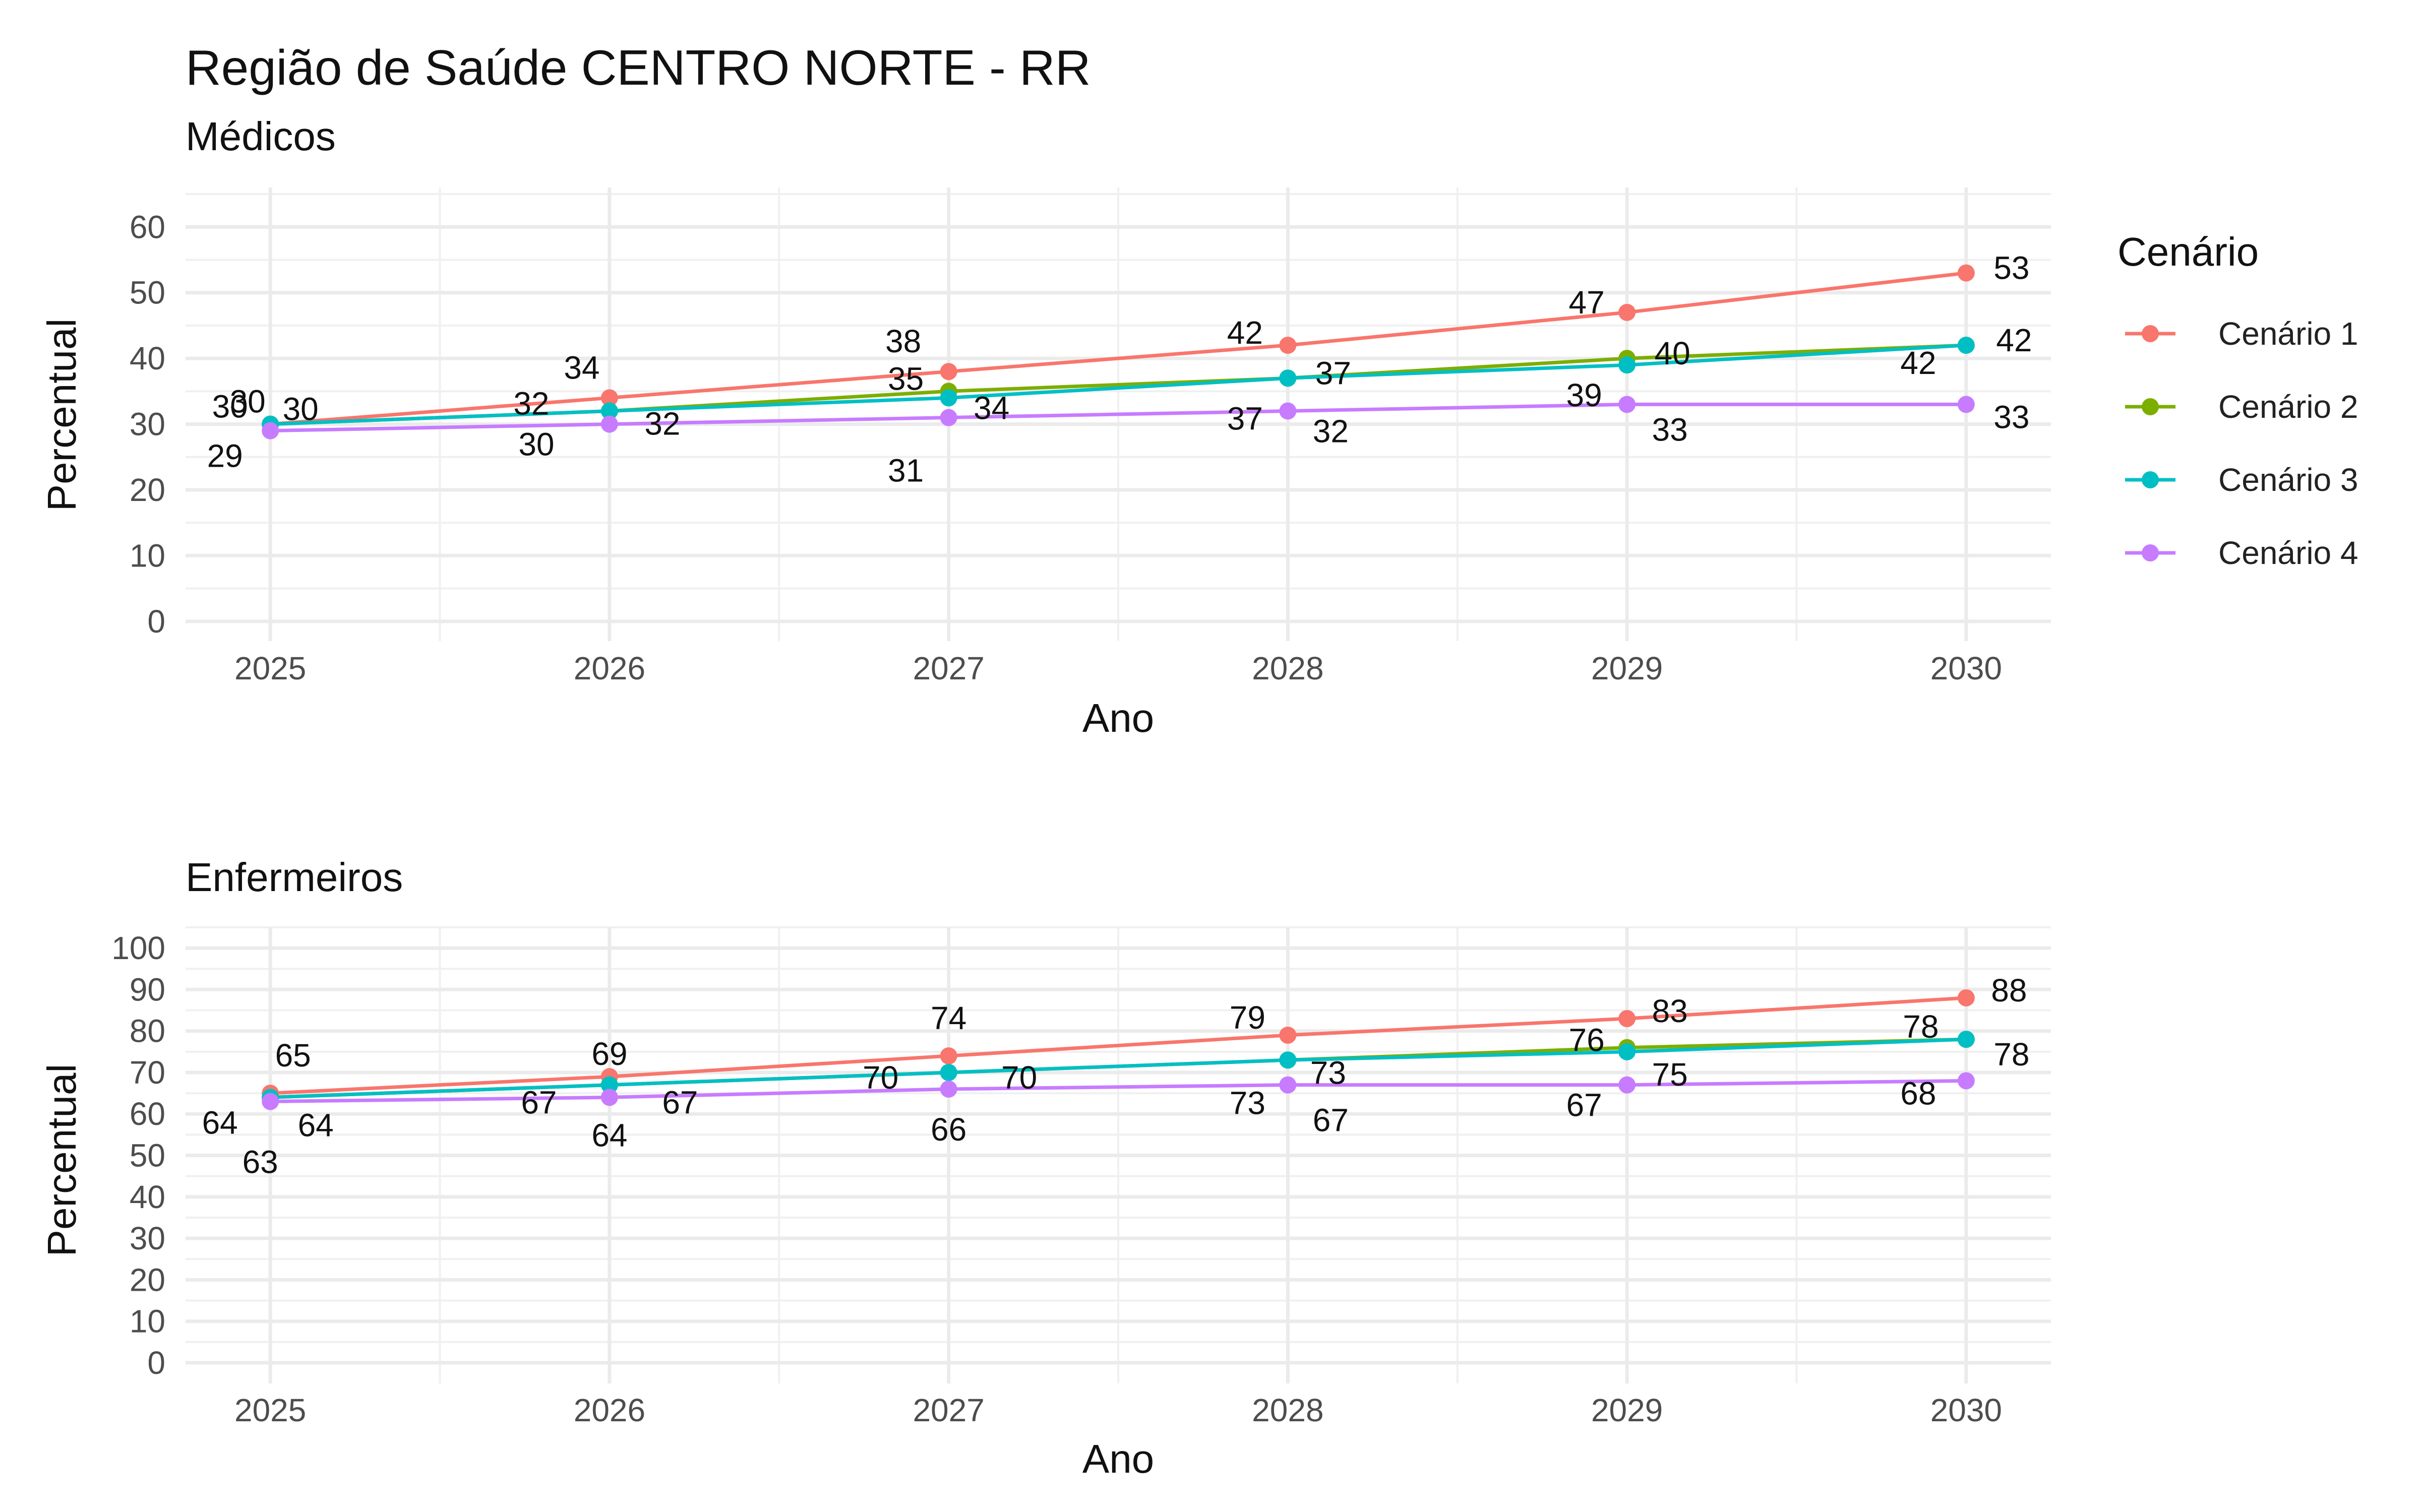 Image resolution: width=2420 pixels, height=1512 pixels. What do you see at coordinates (1328, 1072) in the screenshot?
I see `data-label-cenario-3: 73` at bounding box center [1328, 1072].